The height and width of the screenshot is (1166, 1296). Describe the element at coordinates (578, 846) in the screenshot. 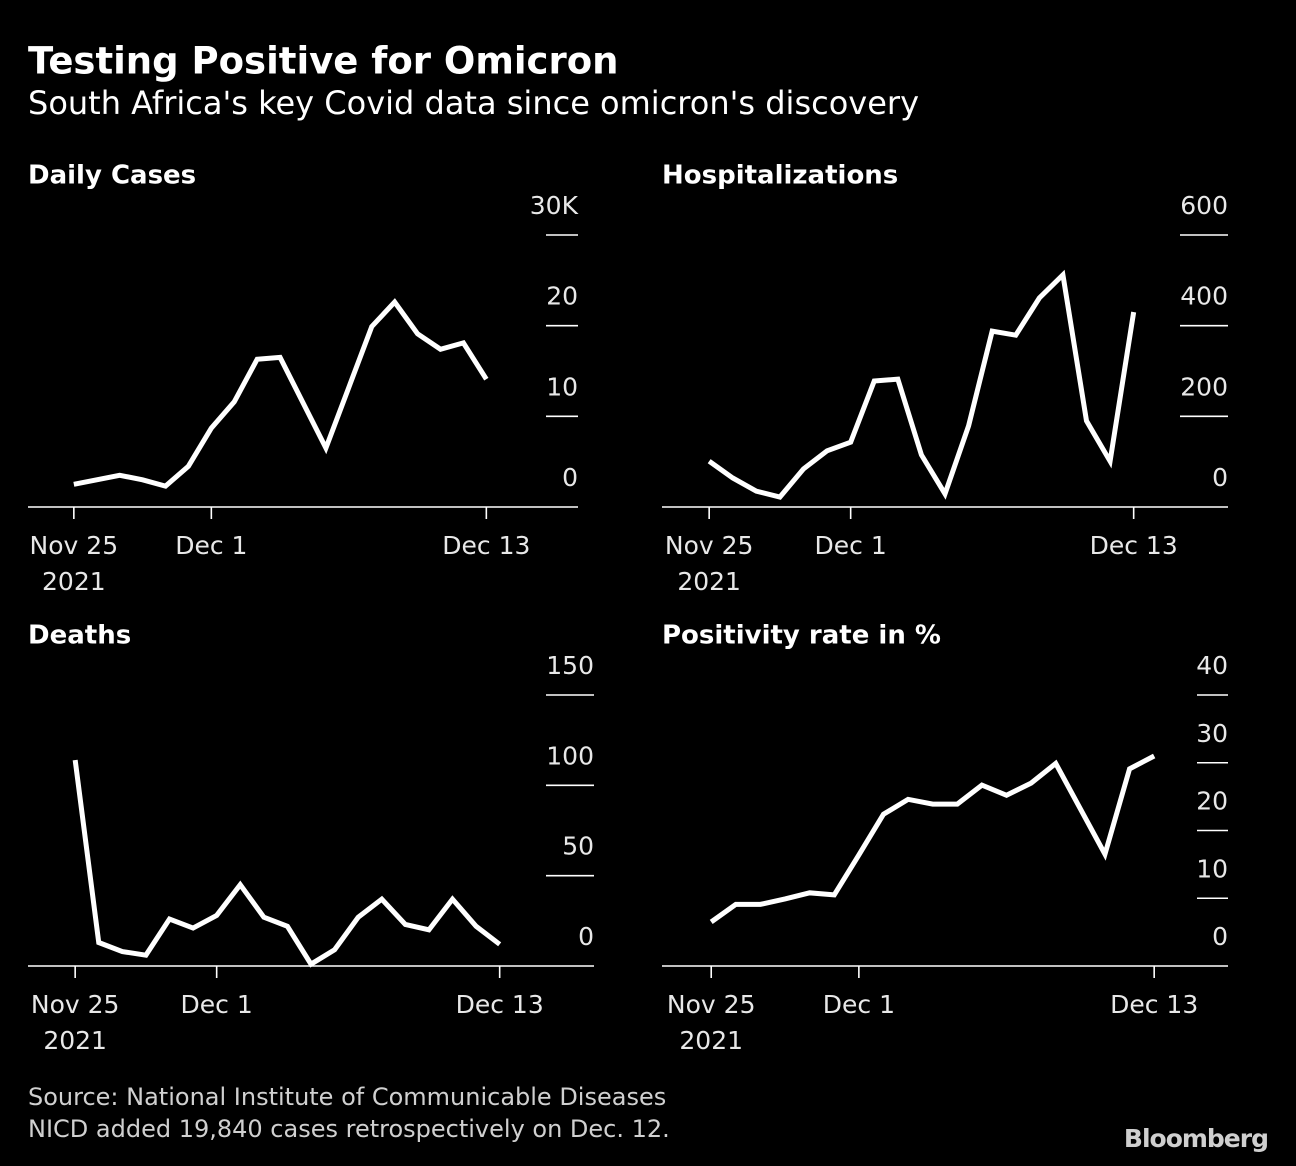

I see `y-tick-label: 50` at that location.